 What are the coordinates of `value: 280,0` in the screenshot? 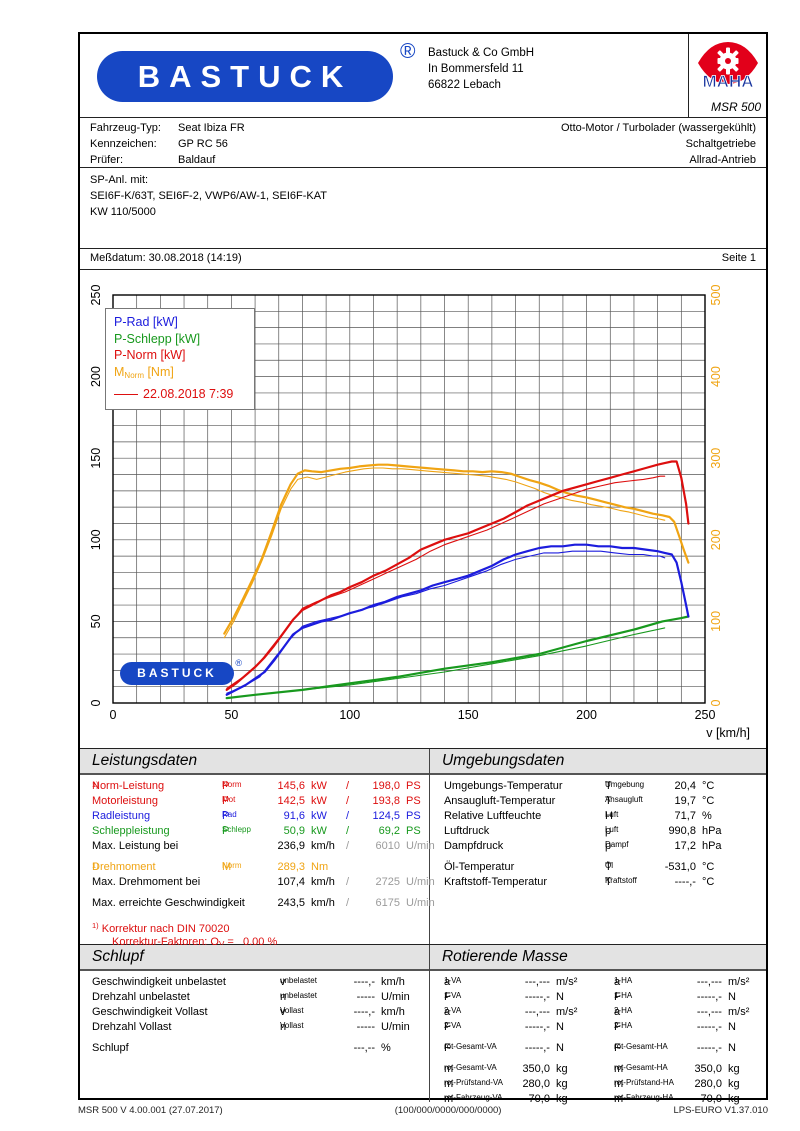 It's located at (708, 1084).